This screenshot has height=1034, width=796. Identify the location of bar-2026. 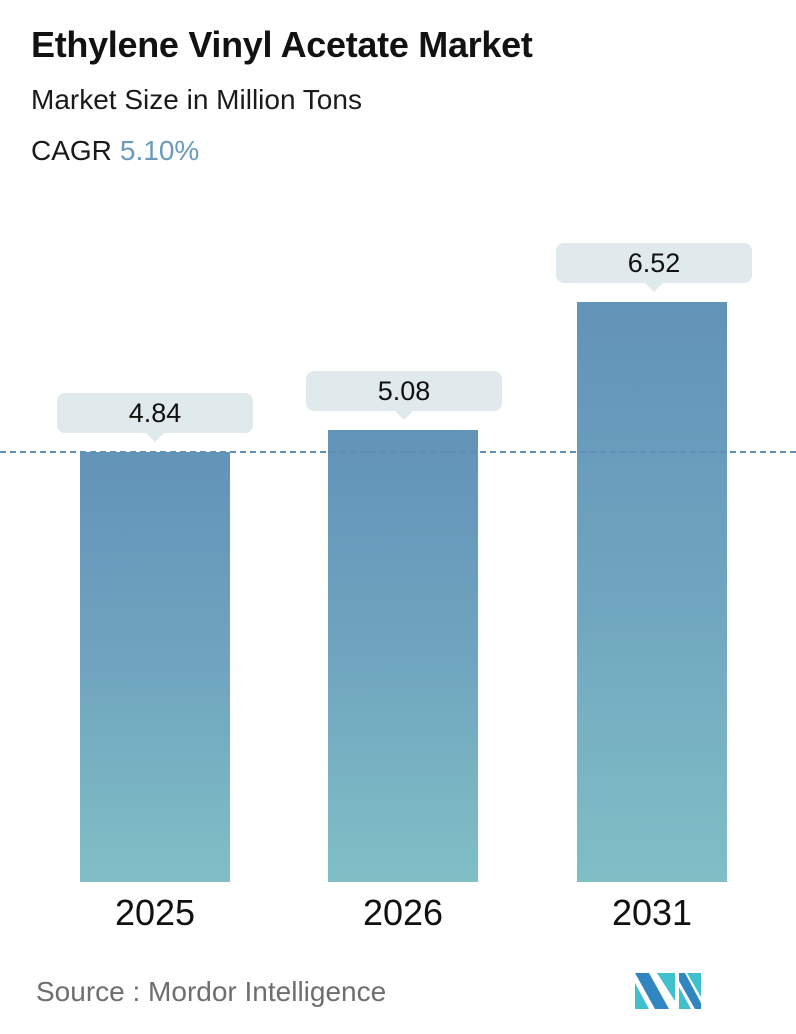
(403, 656).